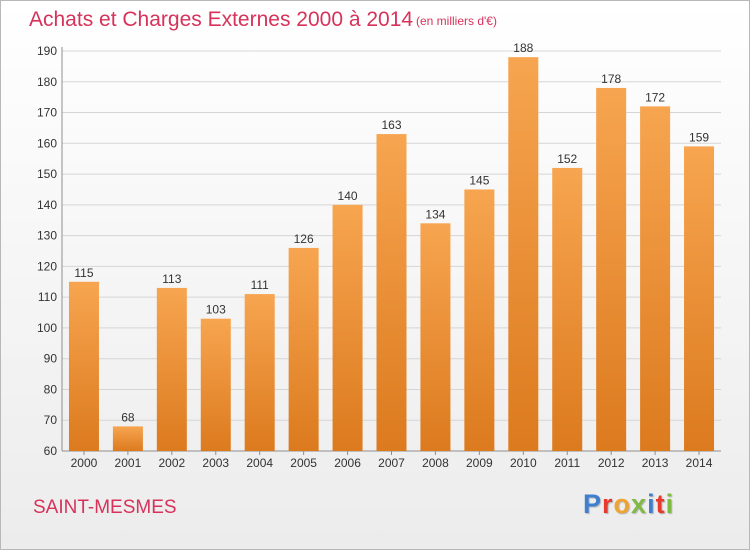 This screenshot has height=550, width=750. Describe the element at coordinates (51, 359) in the screenshot. I see `y-tick-label: 90` at that location.